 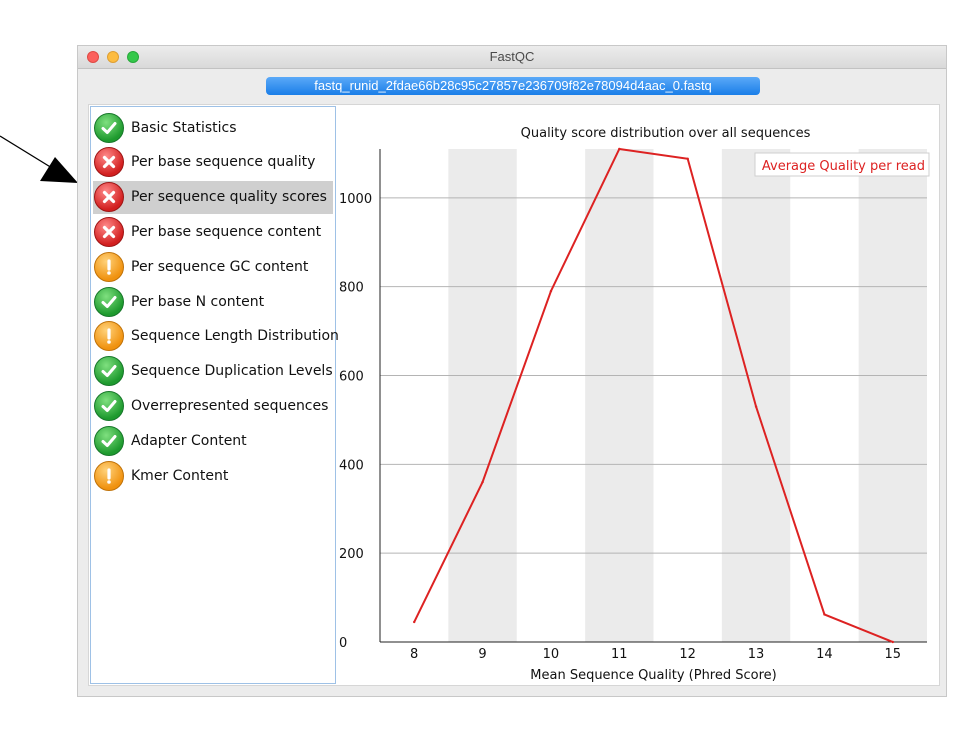 I want to click on window-title: FastQC, so click(x=512, y=56).